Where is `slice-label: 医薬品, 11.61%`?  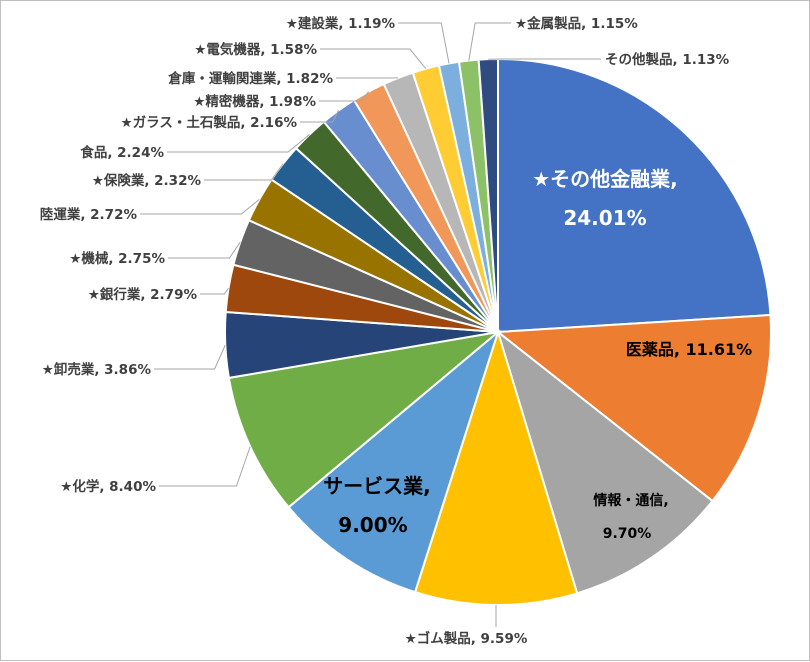
slice-label: 医薬品, 11.61% is located at coordinates (689, 349).